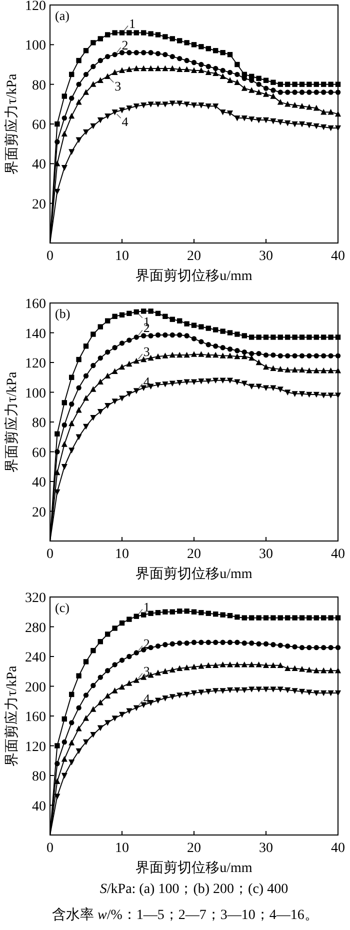 The height and width of the screenshot is (930, 350). Describe the element at coordinates (35, 46) in the screenshot. I see `y-tick-label: 100` at that location.